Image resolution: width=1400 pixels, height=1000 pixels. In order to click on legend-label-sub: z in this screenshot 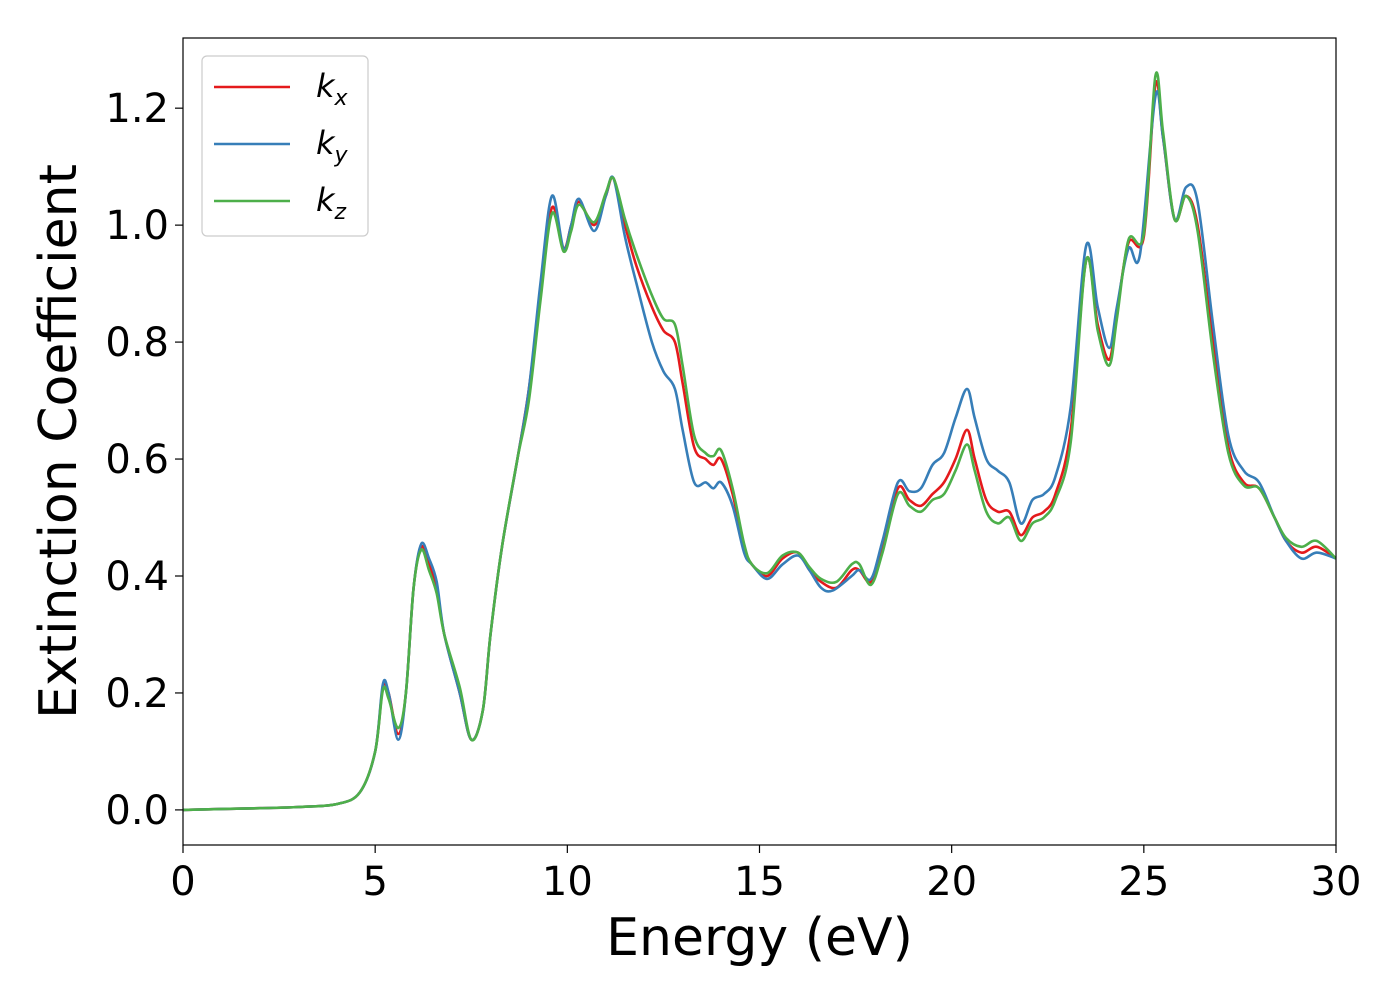, I will do `click(340, 212)`.